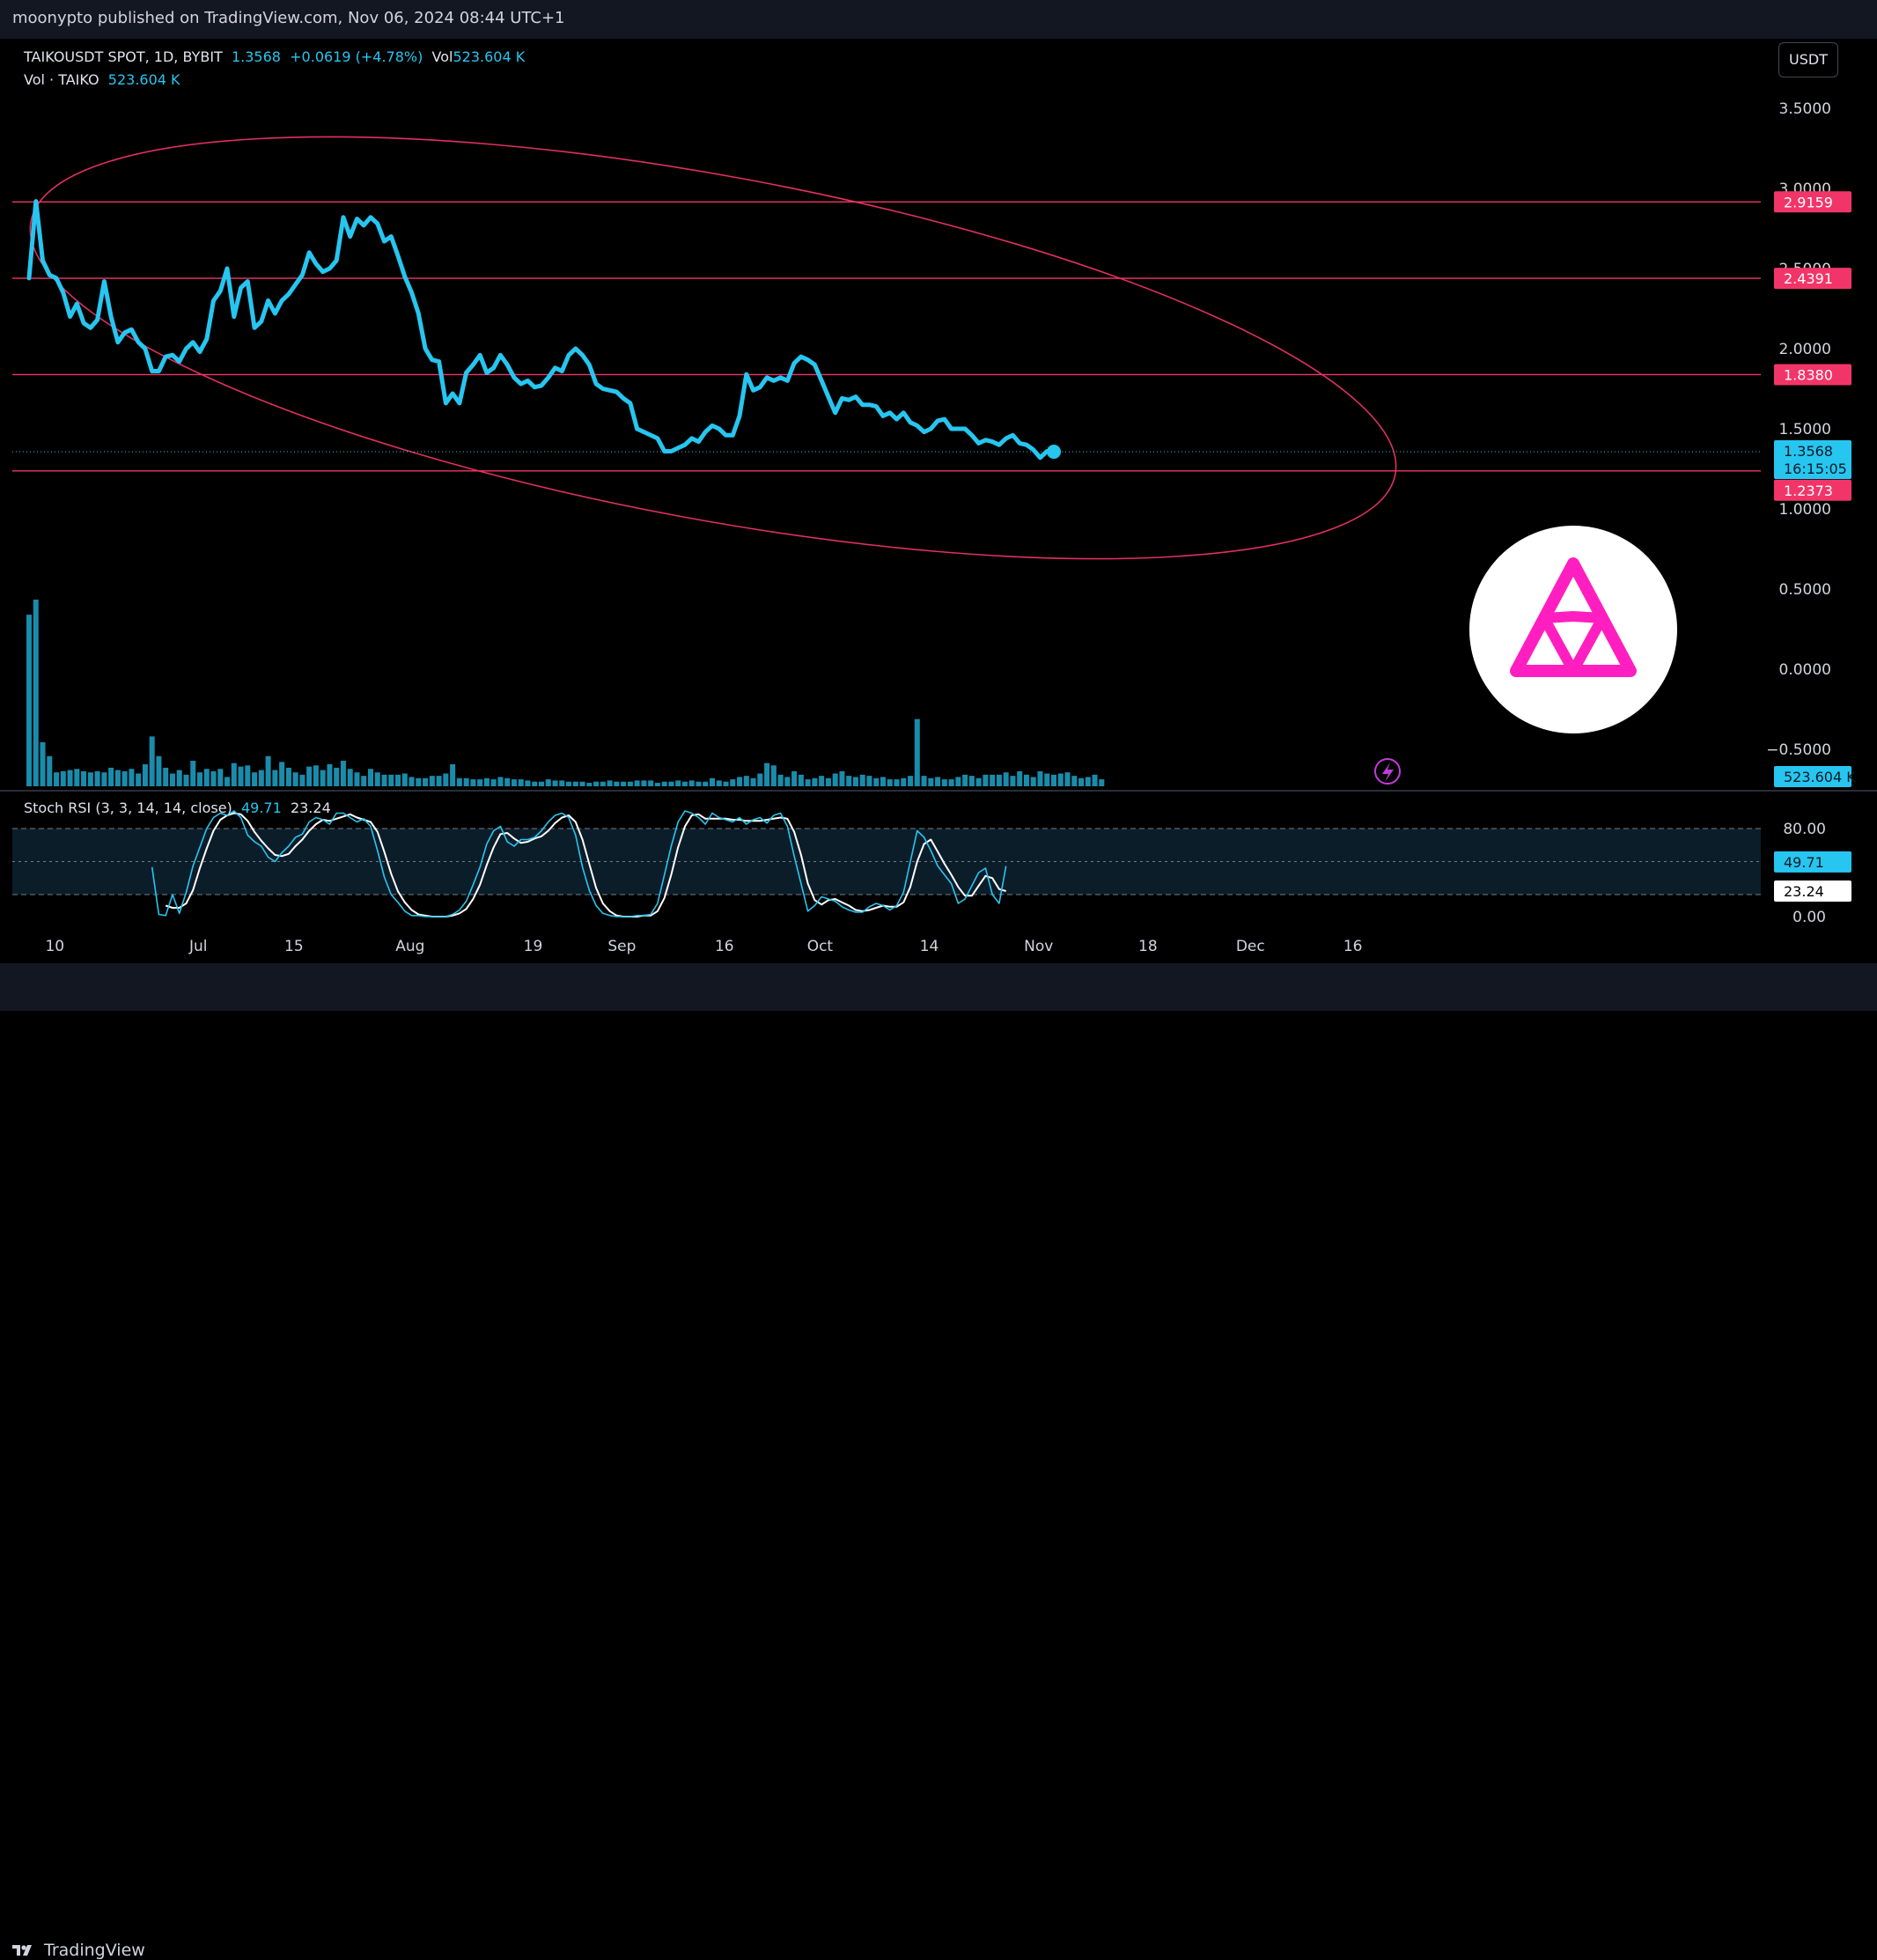 This screenshot has width=1877, height=1960. I want to click on x-tick-label: 14, so click(929, 946).